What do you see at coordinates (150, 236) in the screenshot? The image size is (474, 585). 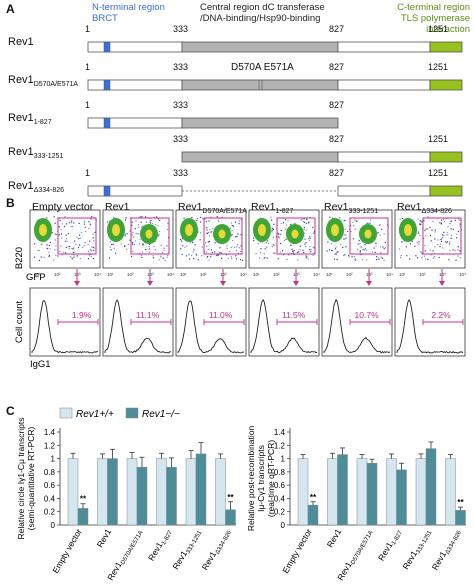 I see `gfp-gate` at bounding box center [150, 236].